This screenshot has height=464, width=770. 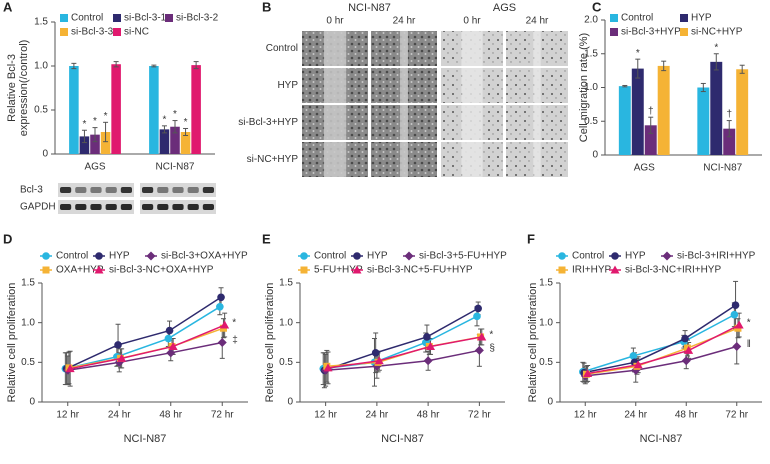 I want to click on y-tick-label: 2.0, so click(x=591, y=20).